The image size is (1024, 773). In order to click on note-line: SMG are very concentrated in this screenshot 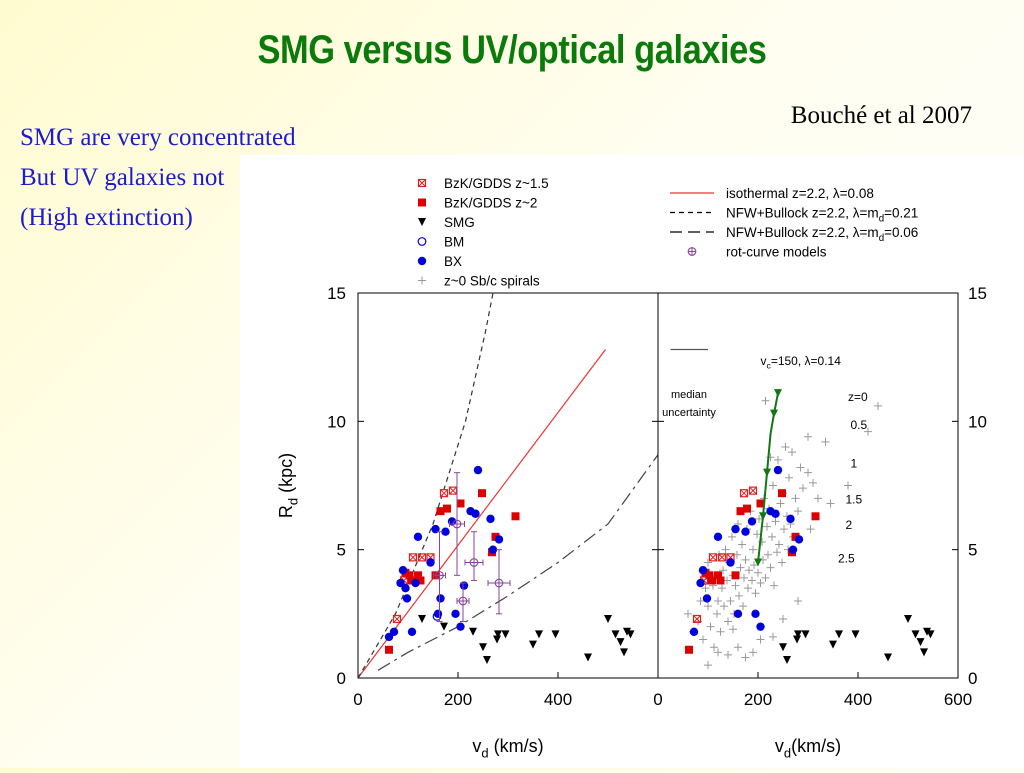, I will do `click(158, 137)`.